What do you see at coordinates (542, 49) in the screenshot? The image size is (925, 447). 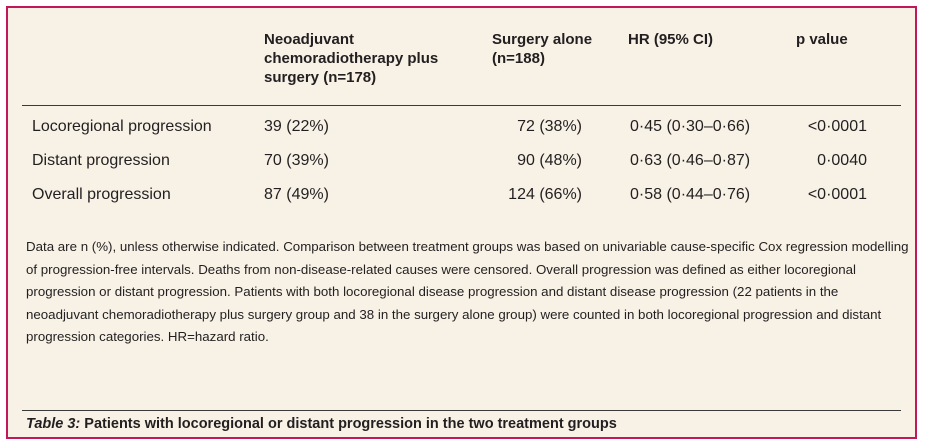 I see `header-surgery-alone: Surgery alone (n=188)` at bounding box center [542, 49].